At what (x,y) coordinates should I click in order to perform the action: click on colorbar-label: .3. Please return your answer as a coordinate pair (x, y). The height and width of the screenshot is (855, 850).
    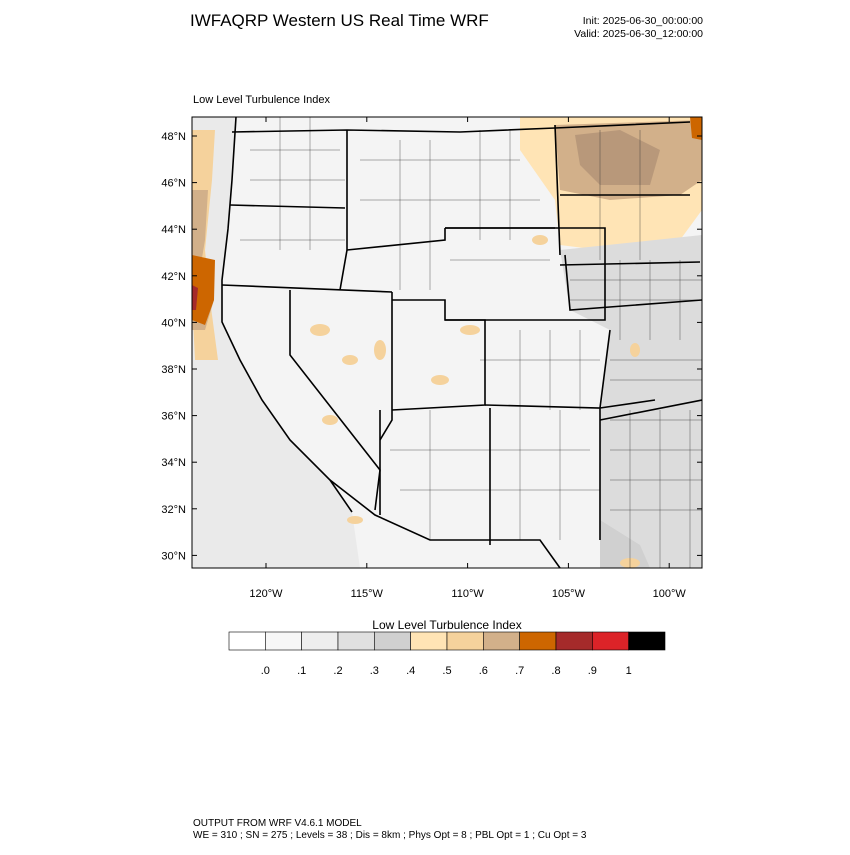
    Looking at the image, I should click on (374, 671).